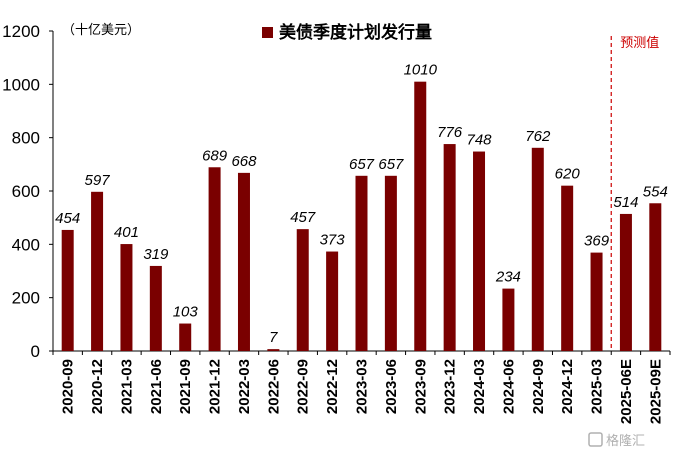 The height and width of the screenshot is (461, 676). What do you see at coordinates (355, 32) in the screenshot?
I see `legend-label: 美债季度计划发行量` at bounding box center [355, 32].